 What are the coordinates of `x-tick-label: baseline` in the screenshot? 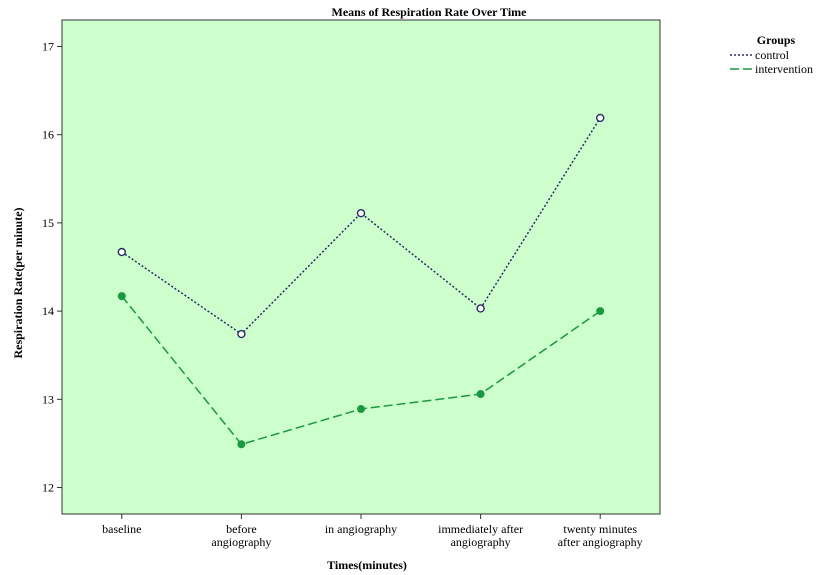 It's located at (121, 529).